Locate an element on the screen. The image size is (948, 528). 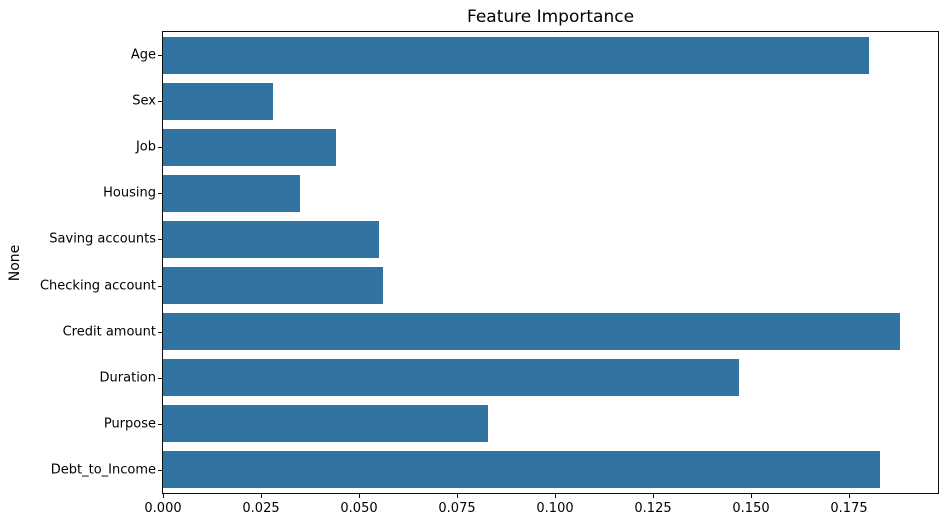
y-tick-label: Housing is located at coordinates (129, 193).